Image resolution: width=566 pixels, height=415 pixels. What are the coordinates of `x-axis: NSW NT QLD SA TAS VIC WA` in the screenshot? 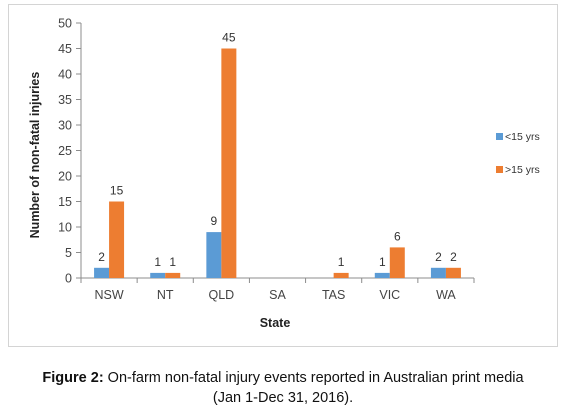 It's located at (277, 289).